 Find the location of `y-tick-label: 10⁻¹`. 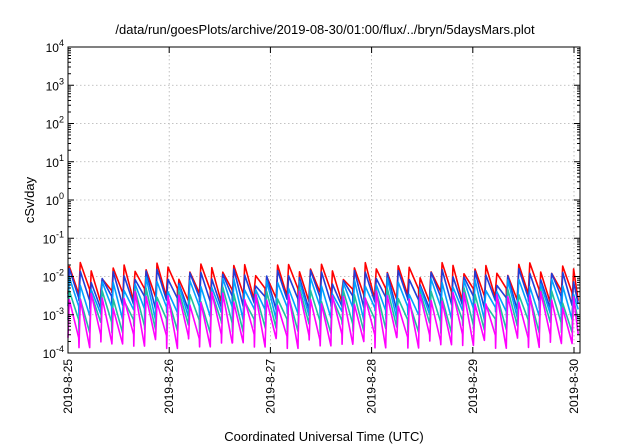

y-tick-label: 10⁻¹ is located at coordinates (53, 237).